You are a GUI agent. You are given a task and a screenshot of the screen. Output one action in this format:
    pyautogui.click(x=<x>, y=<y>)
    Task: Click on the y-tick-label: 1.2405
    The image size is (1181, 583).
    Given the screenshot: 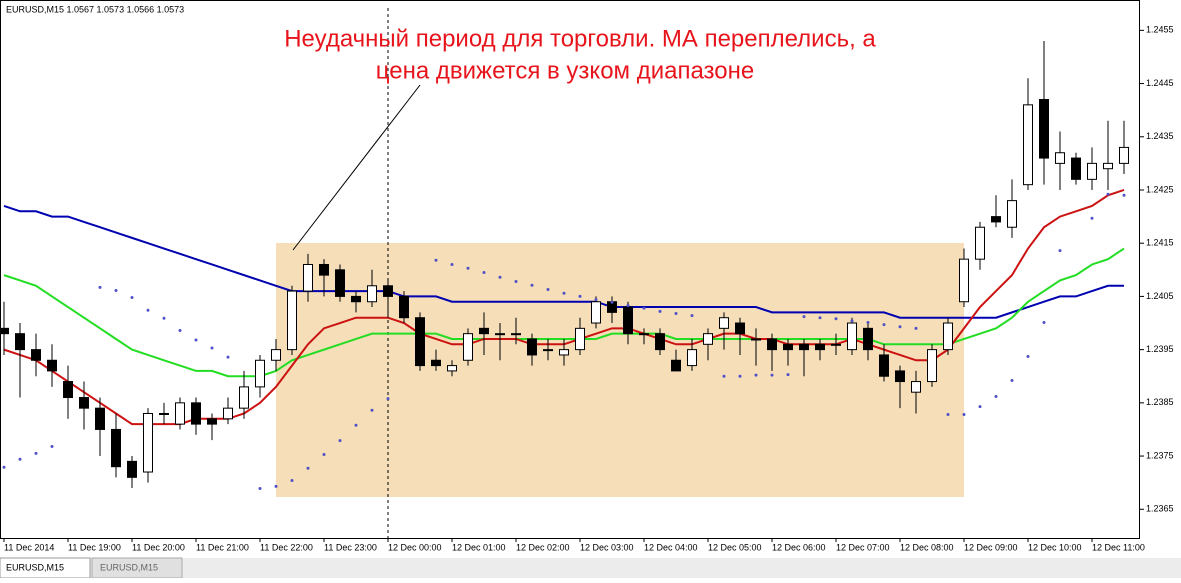 What is the action you would take?
    pyautogui.click(x=1160, y=296)
    